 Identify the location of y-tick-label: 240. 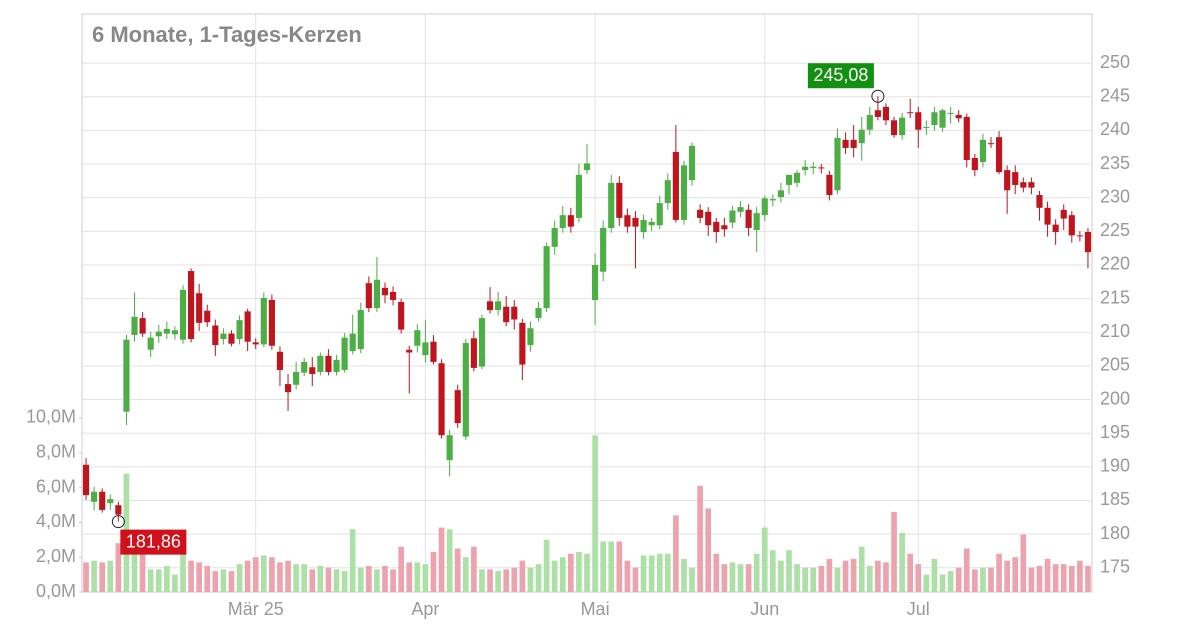
(1115, 129).